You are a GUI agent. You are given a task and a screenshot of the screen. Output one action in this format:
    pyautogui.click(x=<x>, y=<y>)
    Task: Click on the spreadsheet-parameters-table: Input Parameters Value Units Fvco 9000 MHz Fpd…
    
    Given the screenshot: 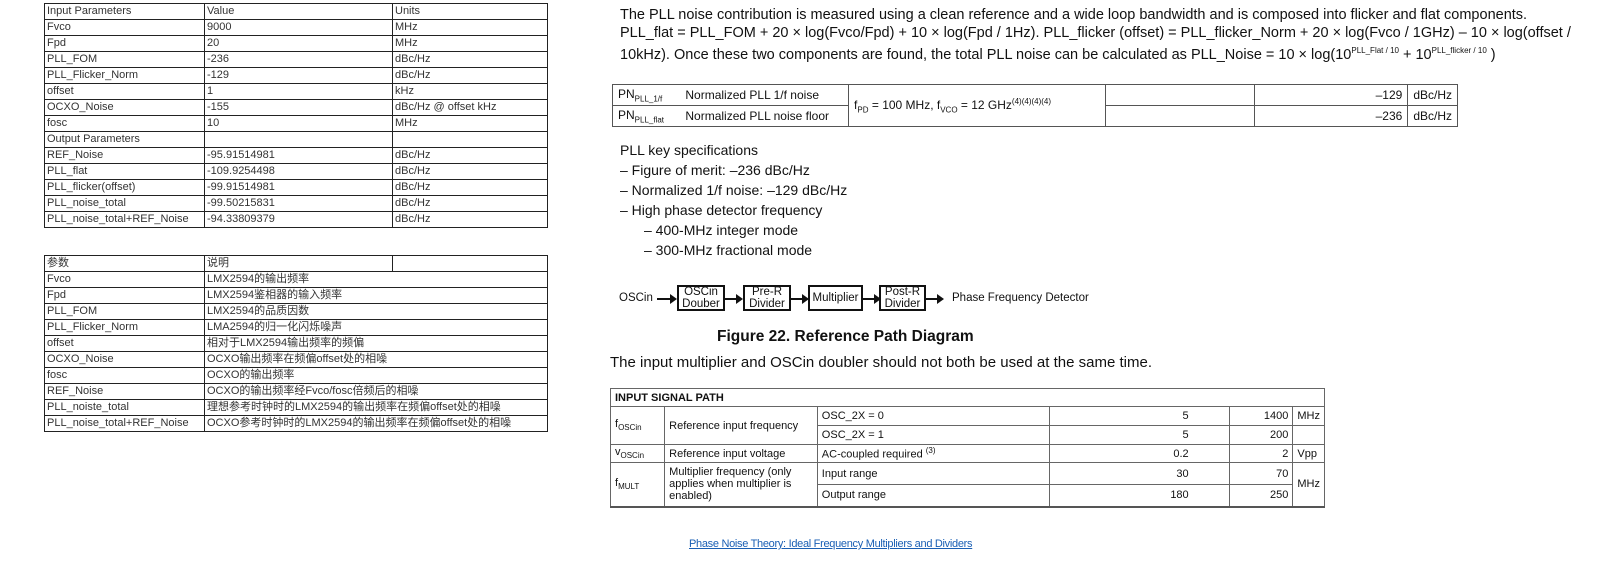 What is the action you would take?
    pyautogui.click(x=296, y=115)
    